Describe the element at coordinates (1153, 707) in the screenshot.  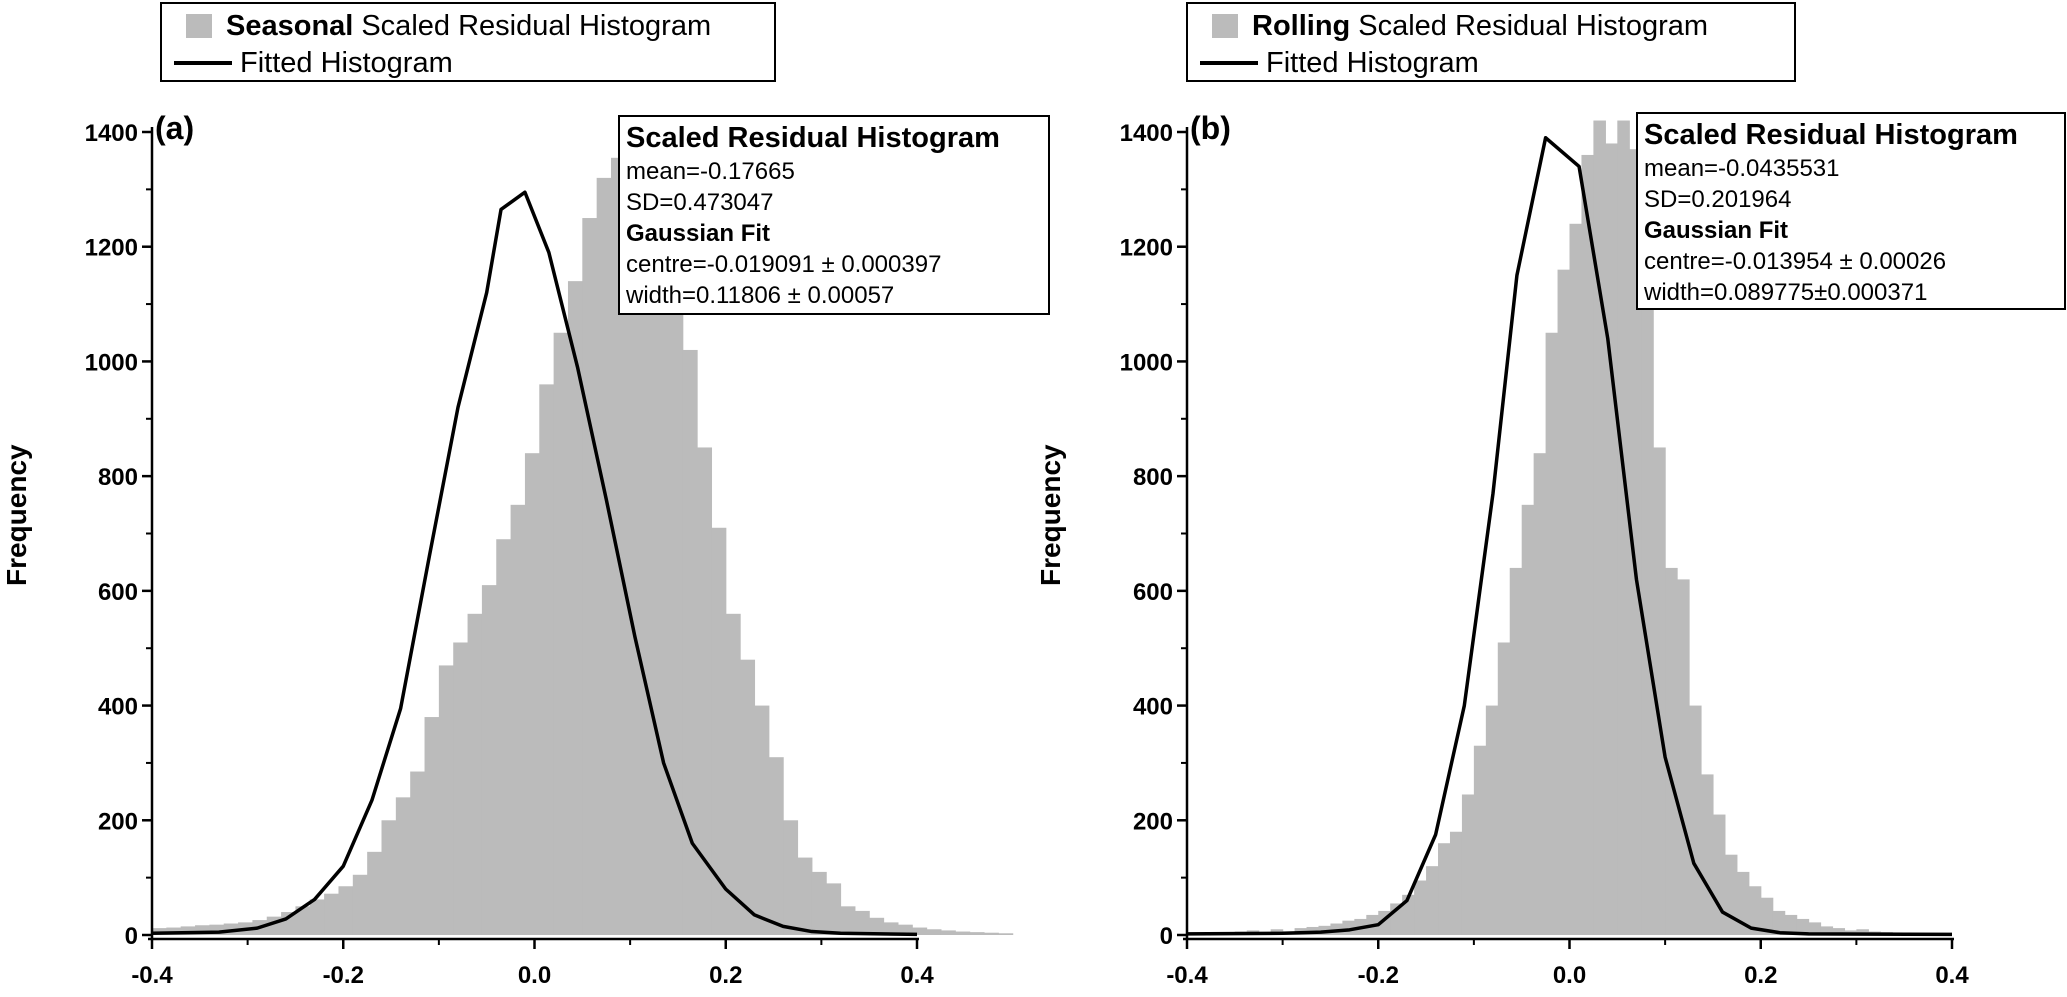
I see `y-tick-label: 400` at that location.